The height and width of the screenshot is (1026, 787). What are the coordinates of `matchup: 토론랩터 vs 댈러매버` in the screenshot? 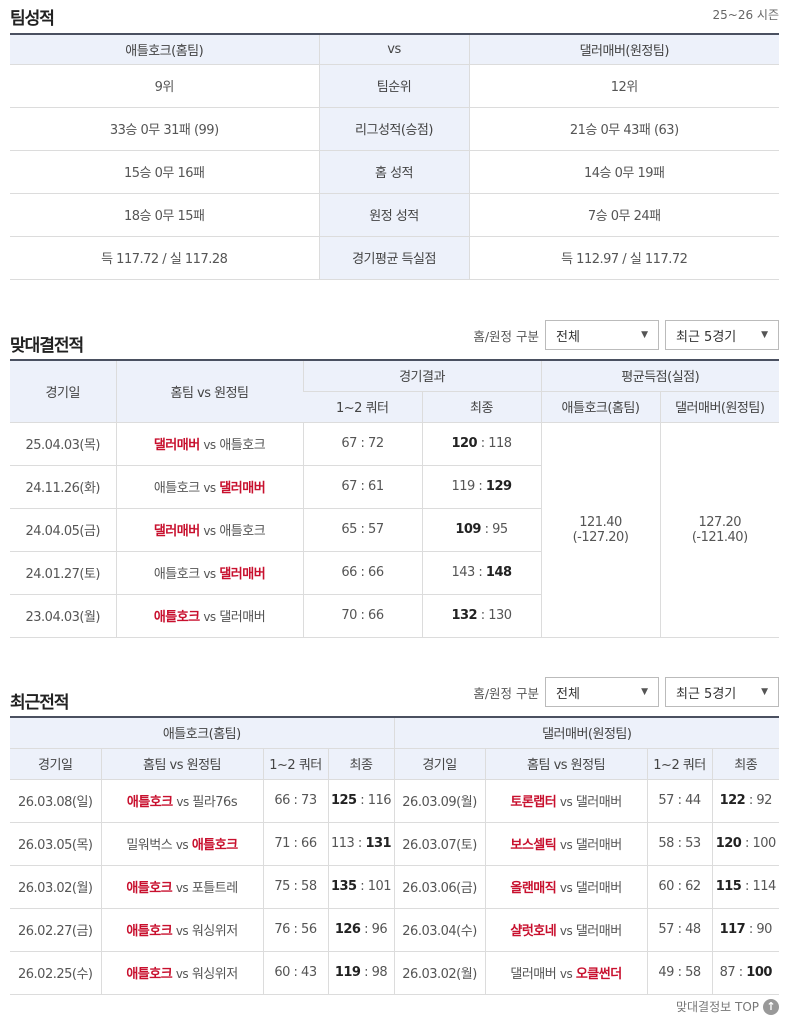 It's located at (566, 801).